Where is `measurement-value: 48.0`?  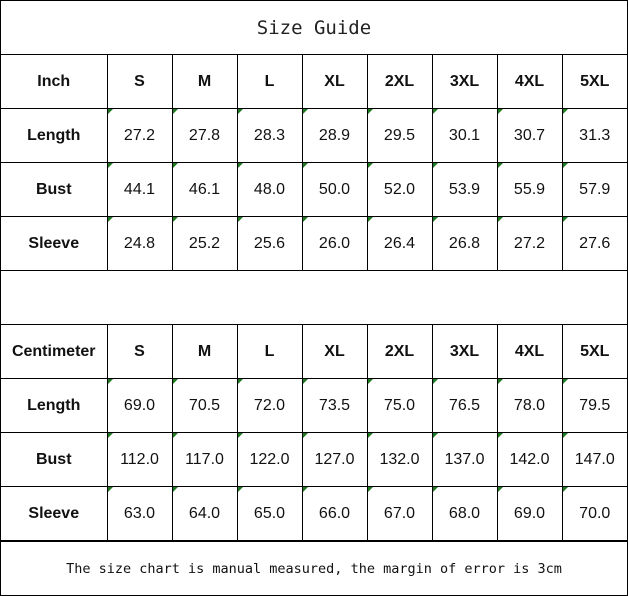 measurement-value: 48.0 is located at coordinates (269, 189).